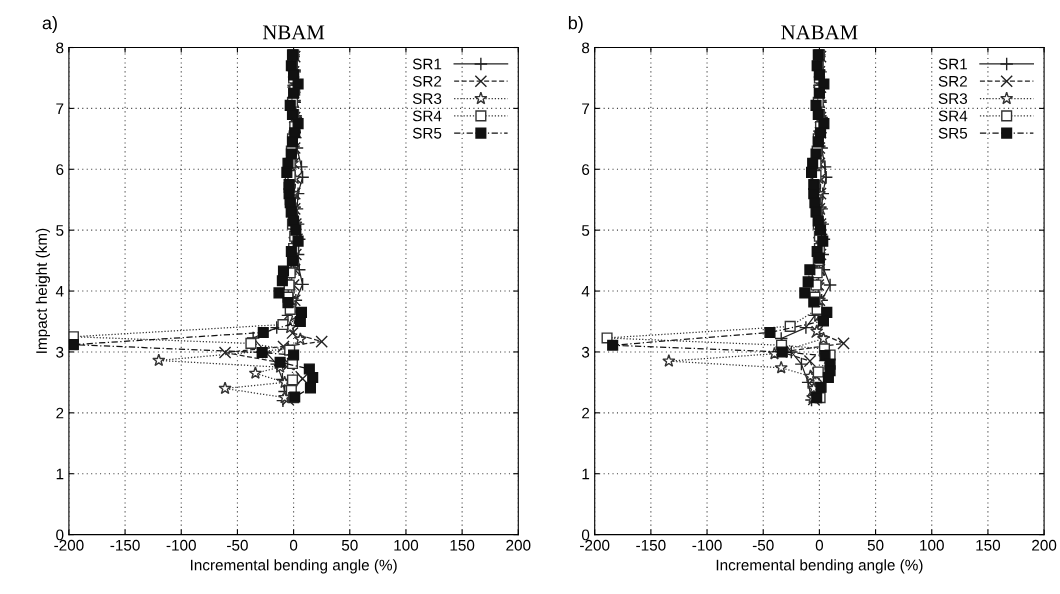 This screenshot has width=1060, height=594. Describe the element at coordinates (42, 290) in the screenshot. I see `y-axis-title: Impact height (km)` at that location.